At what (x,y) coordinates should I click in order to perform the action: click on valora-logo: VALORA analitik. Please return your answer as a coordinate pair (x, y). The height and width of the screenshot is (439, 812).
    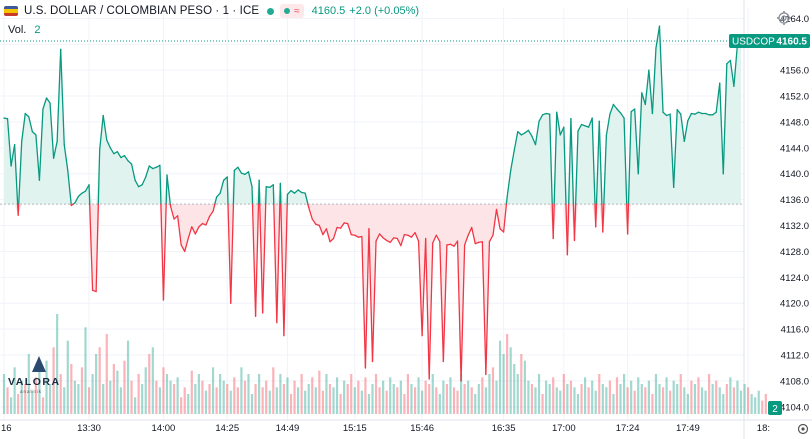
    Looking at the image, I should click on (38, 376).